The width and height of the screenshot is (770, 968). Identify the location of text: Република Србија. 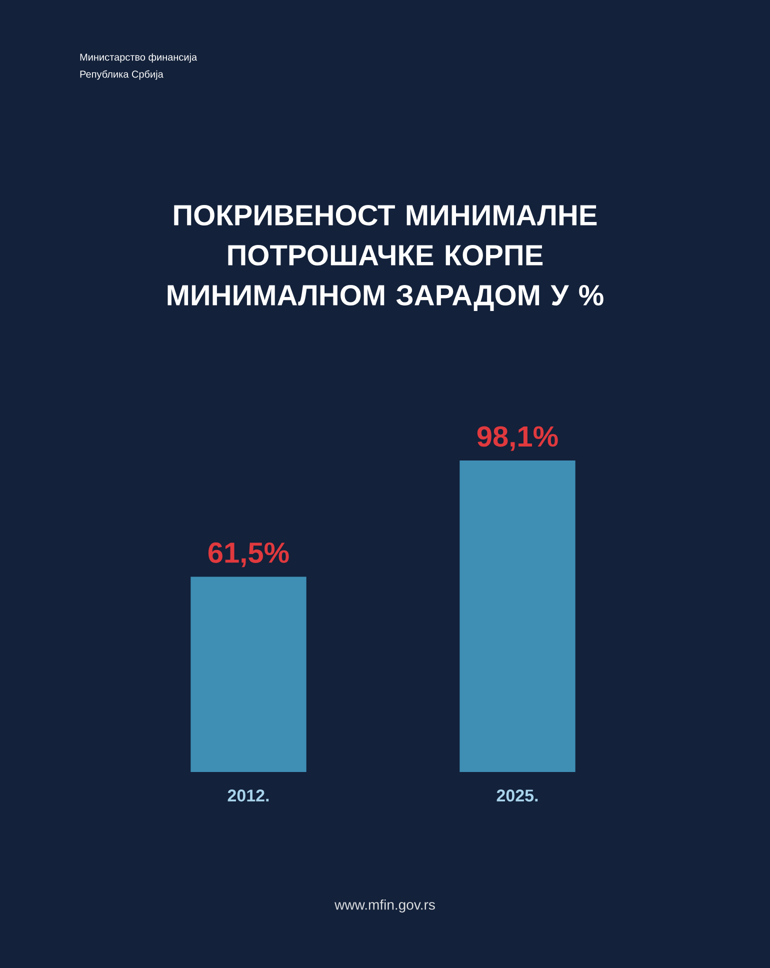
(122, 75).